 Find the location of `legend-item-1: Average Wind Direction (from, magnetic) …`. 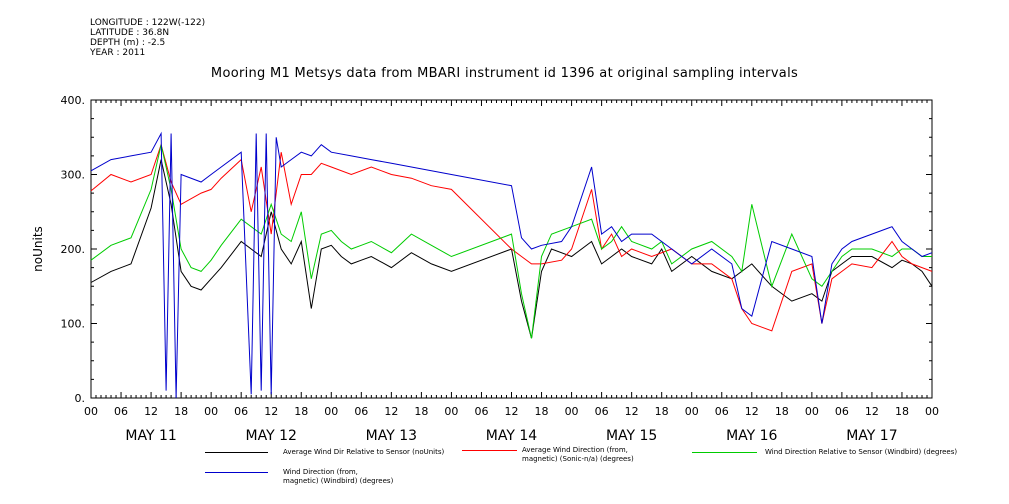

legend-item-1: Average Wind Direction (from, magnetic) … is located at coordinates (567, 456).